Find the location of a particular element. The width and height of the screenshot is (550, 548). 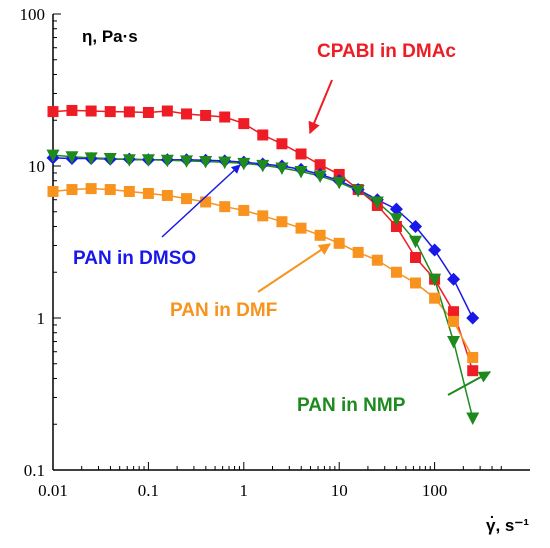

y-tick-label: 0.1 is located at coordinates (34, 470).